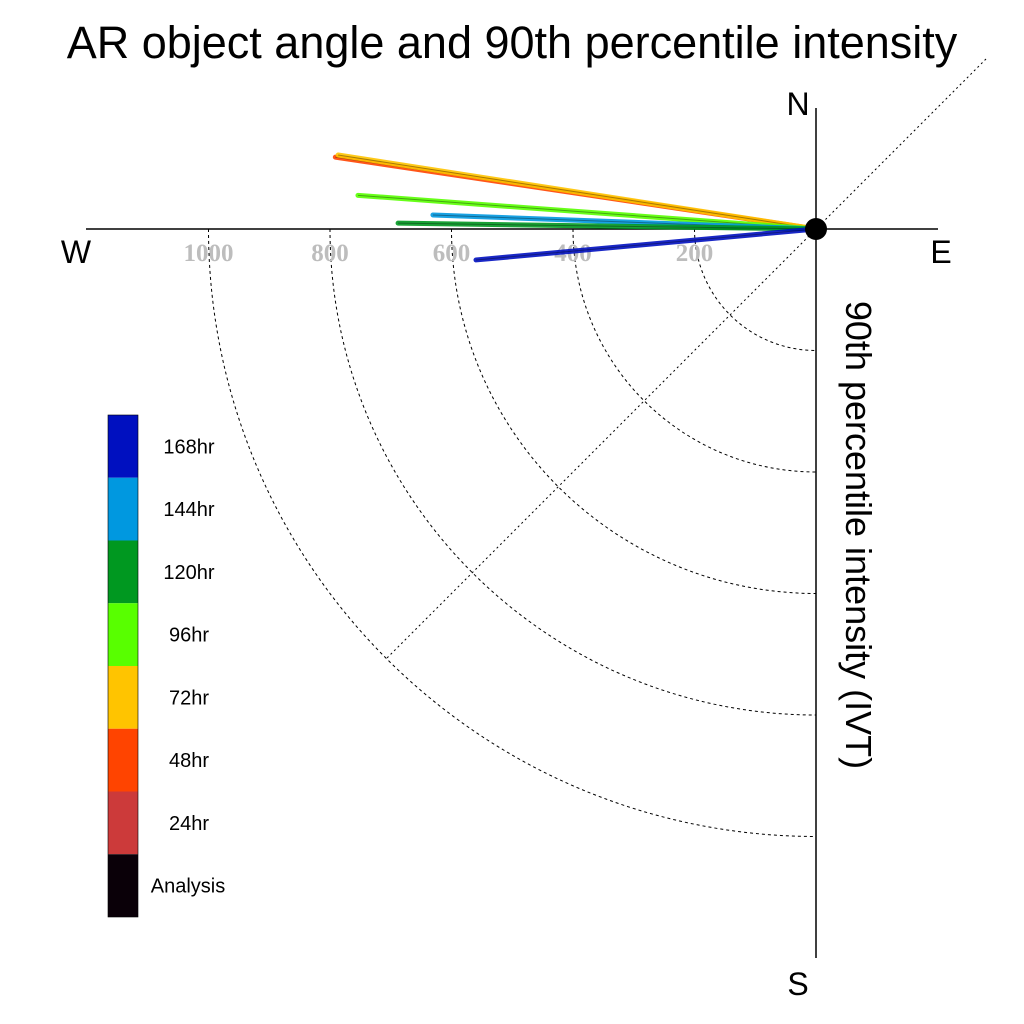 The width and height of the screenshot is (1024, 1024). I want to click on vector-72hr, so click(577, 192).